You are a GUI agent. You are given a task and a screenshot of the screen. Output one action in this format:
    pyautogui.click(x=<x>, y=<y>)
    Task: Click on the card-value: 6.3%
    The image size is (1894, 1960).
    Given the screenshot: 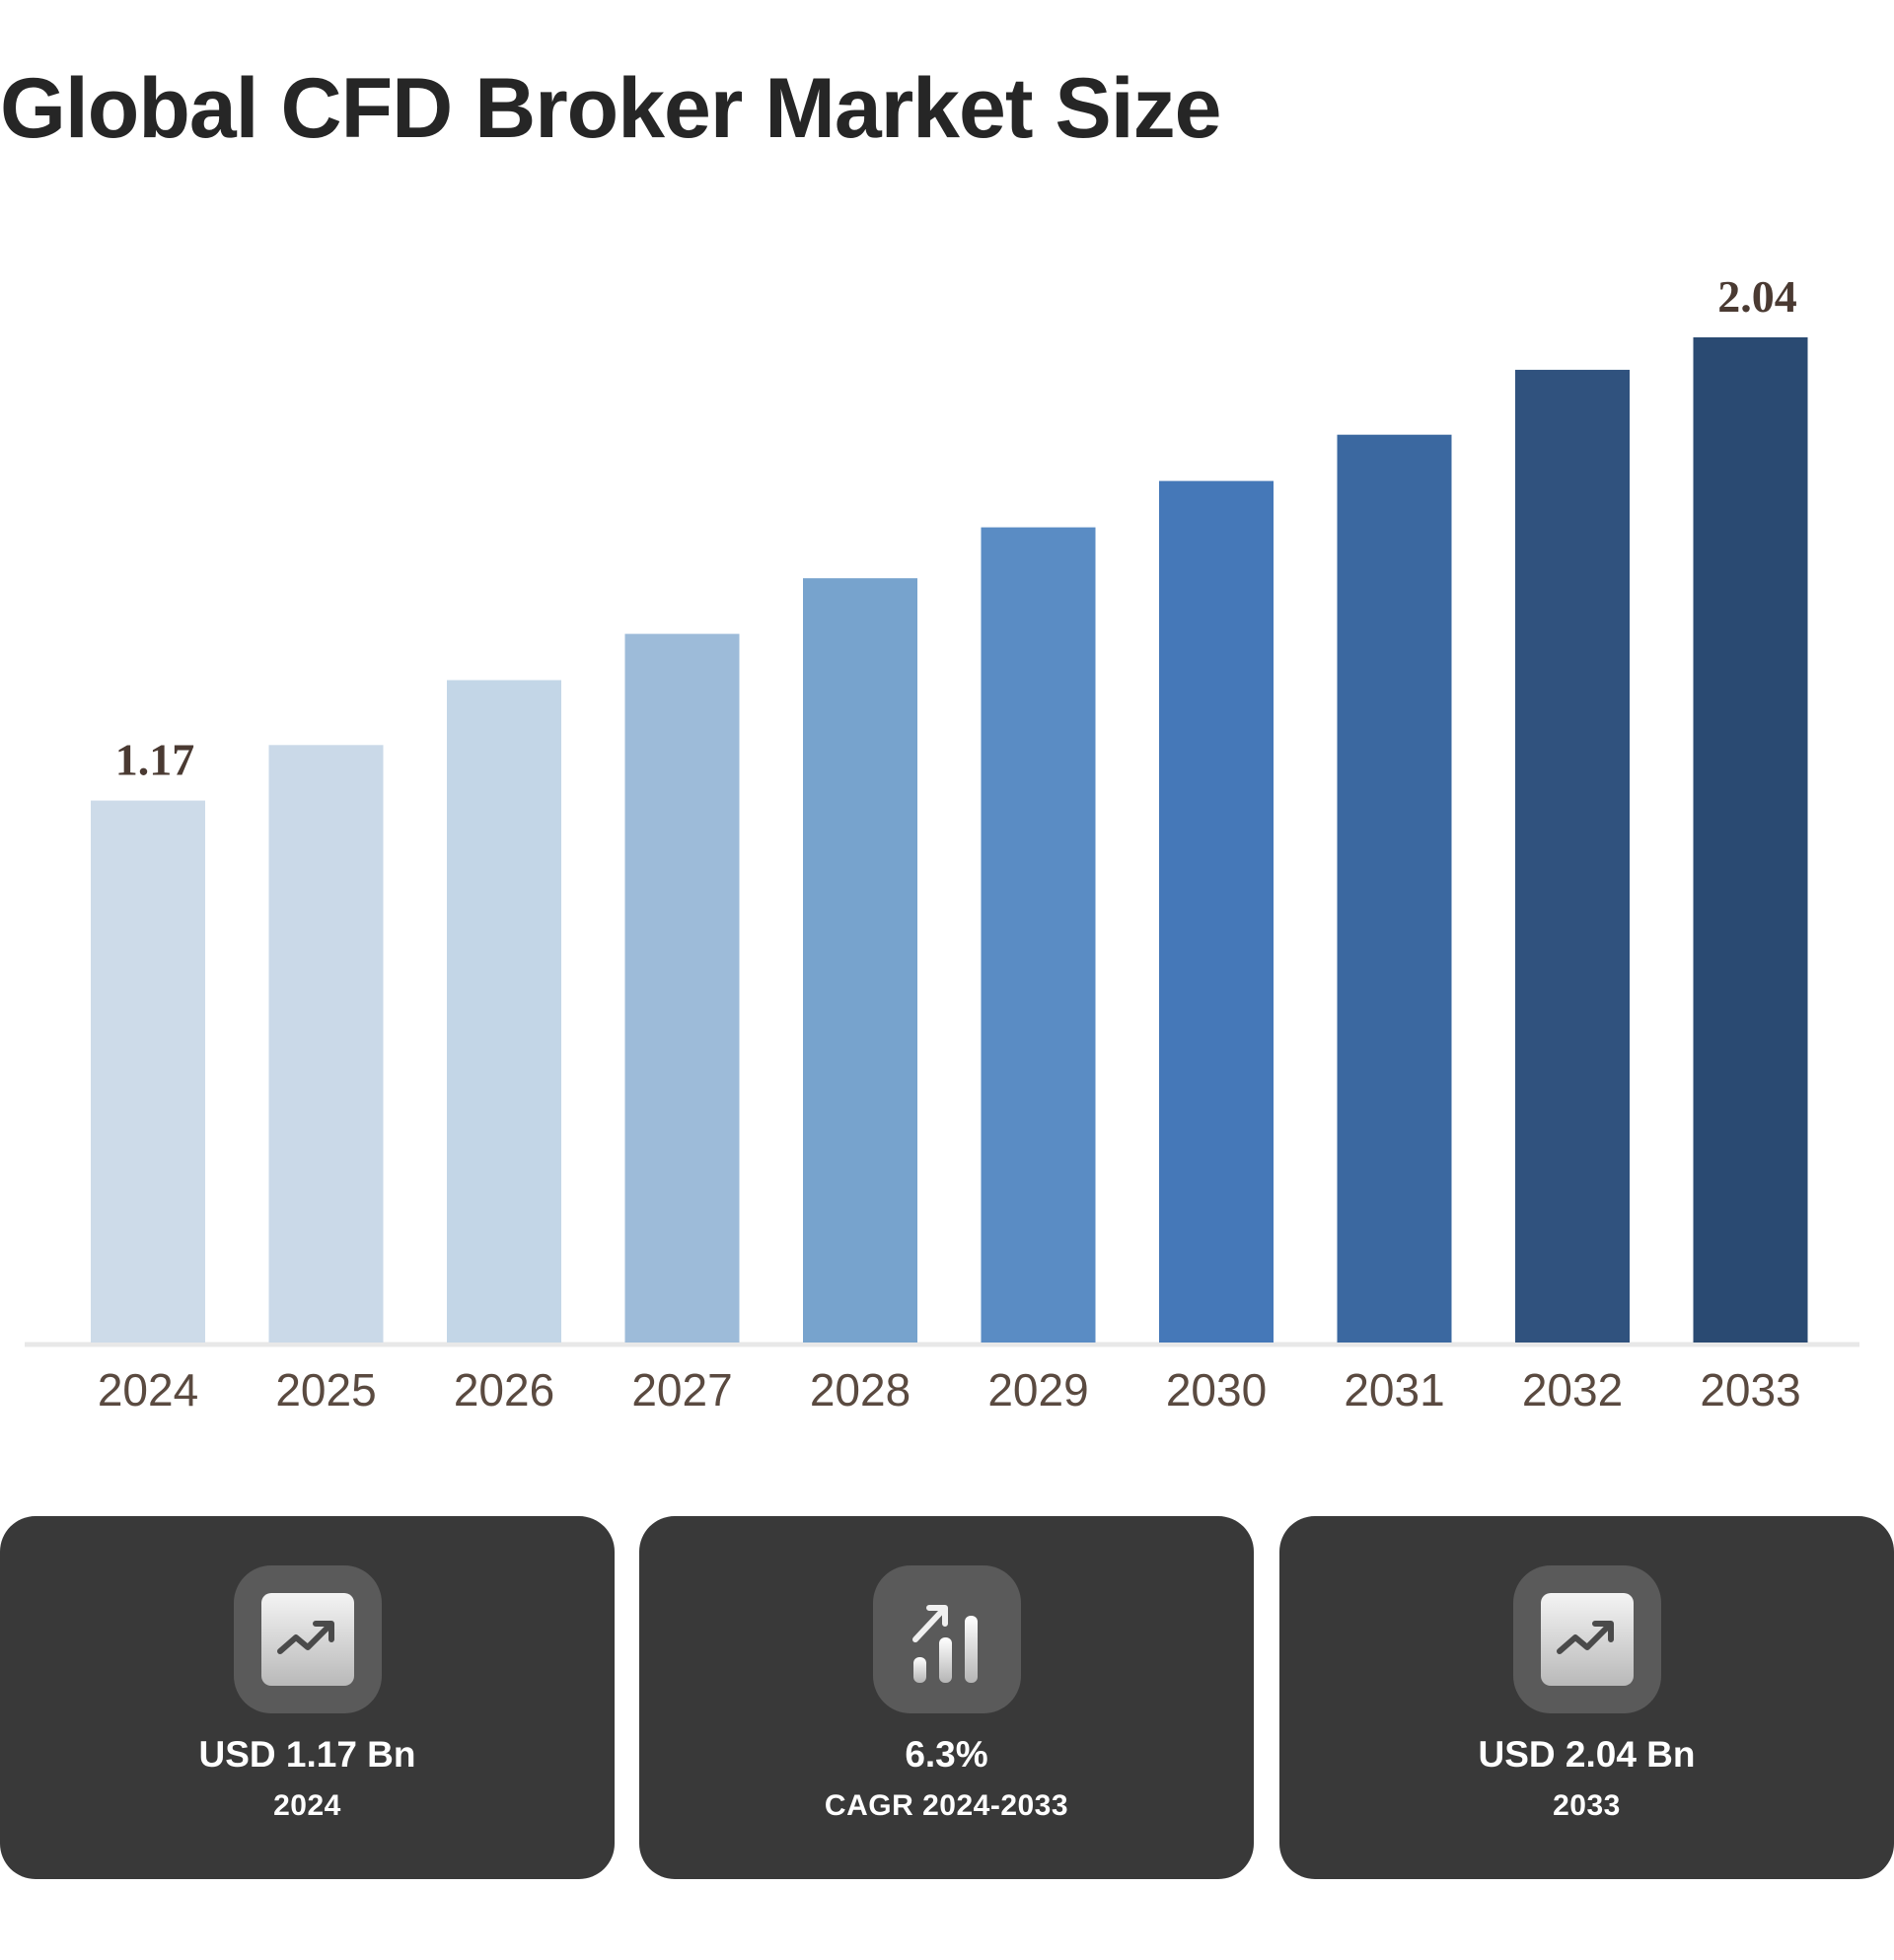 What is the action you would take?
    pyautogui.click(x=946, y=1755)
    